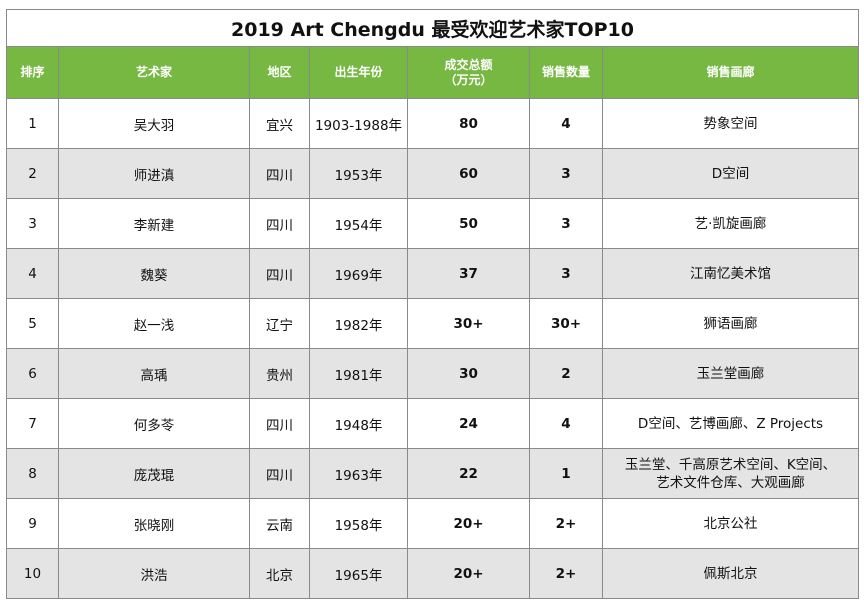 This screenshot has height=605, width=864. I want to click on cell-artist: 庞茂琨, so click(154, 473).